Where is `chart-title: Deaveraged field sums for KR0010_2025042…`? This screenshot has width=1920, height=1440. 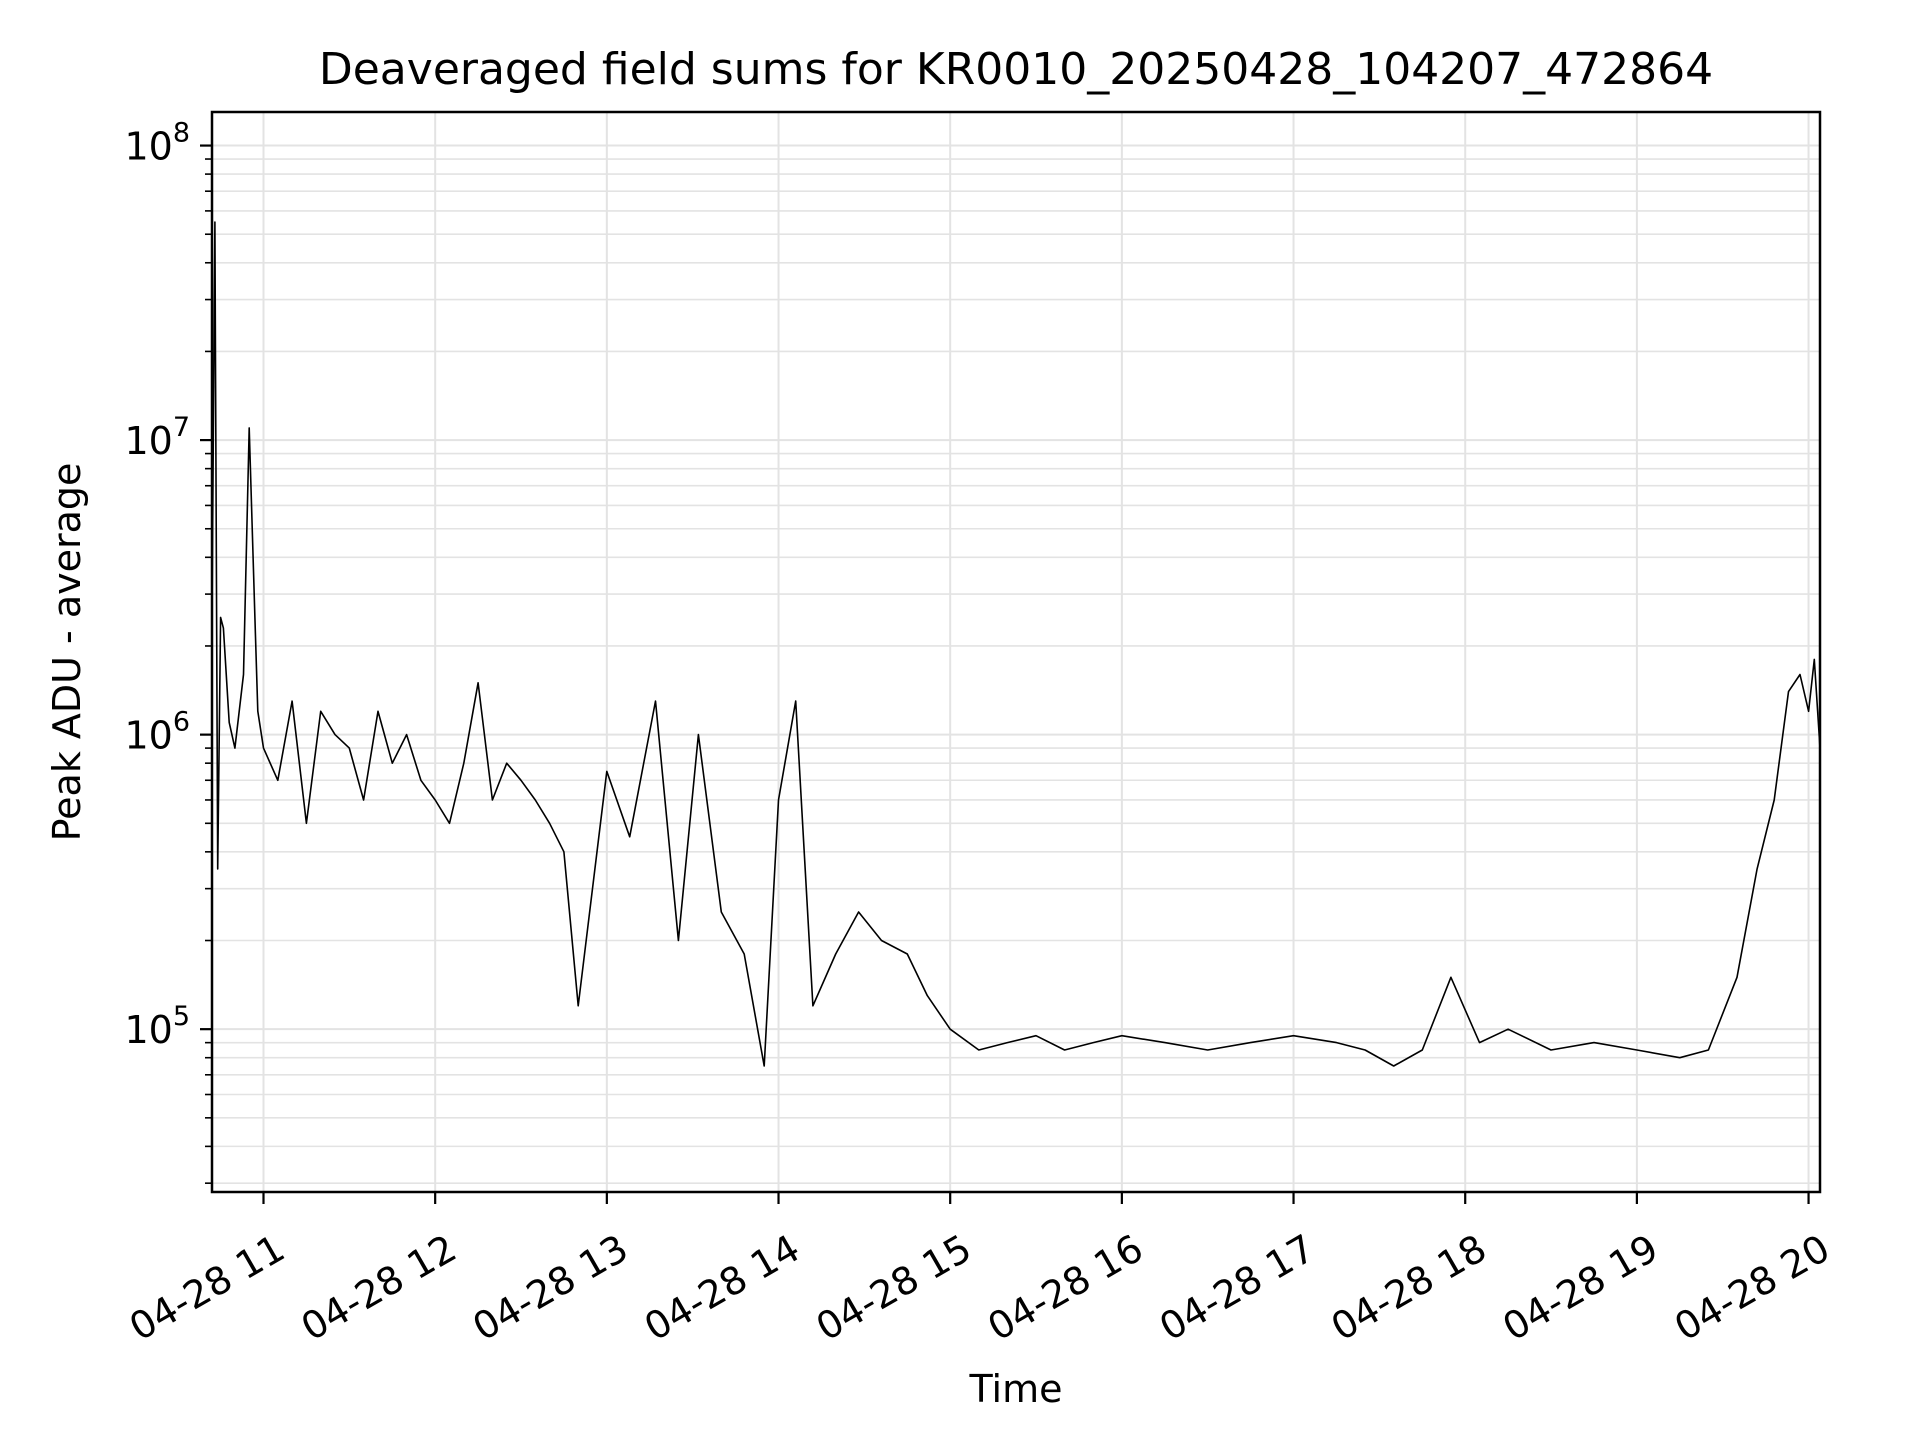
chart-title: Deaveraged field sums for KR0010_2025042… is located at coordinates (1016, 69).